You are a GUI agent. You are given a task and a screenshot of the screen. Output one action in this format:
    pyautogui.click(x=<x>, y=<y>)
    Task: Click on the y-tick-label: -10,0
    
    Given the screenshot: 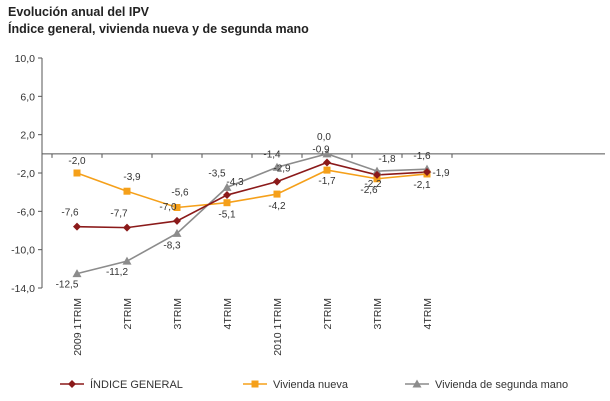 What is the action you would take?
    pyautogui.click(x=23, y=251)
    